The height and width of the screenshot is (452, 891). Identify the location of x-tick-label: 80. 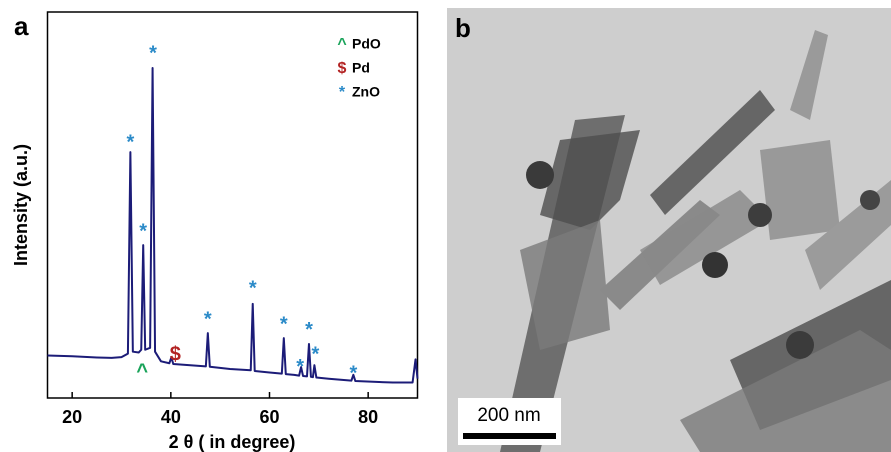
(368, 417).